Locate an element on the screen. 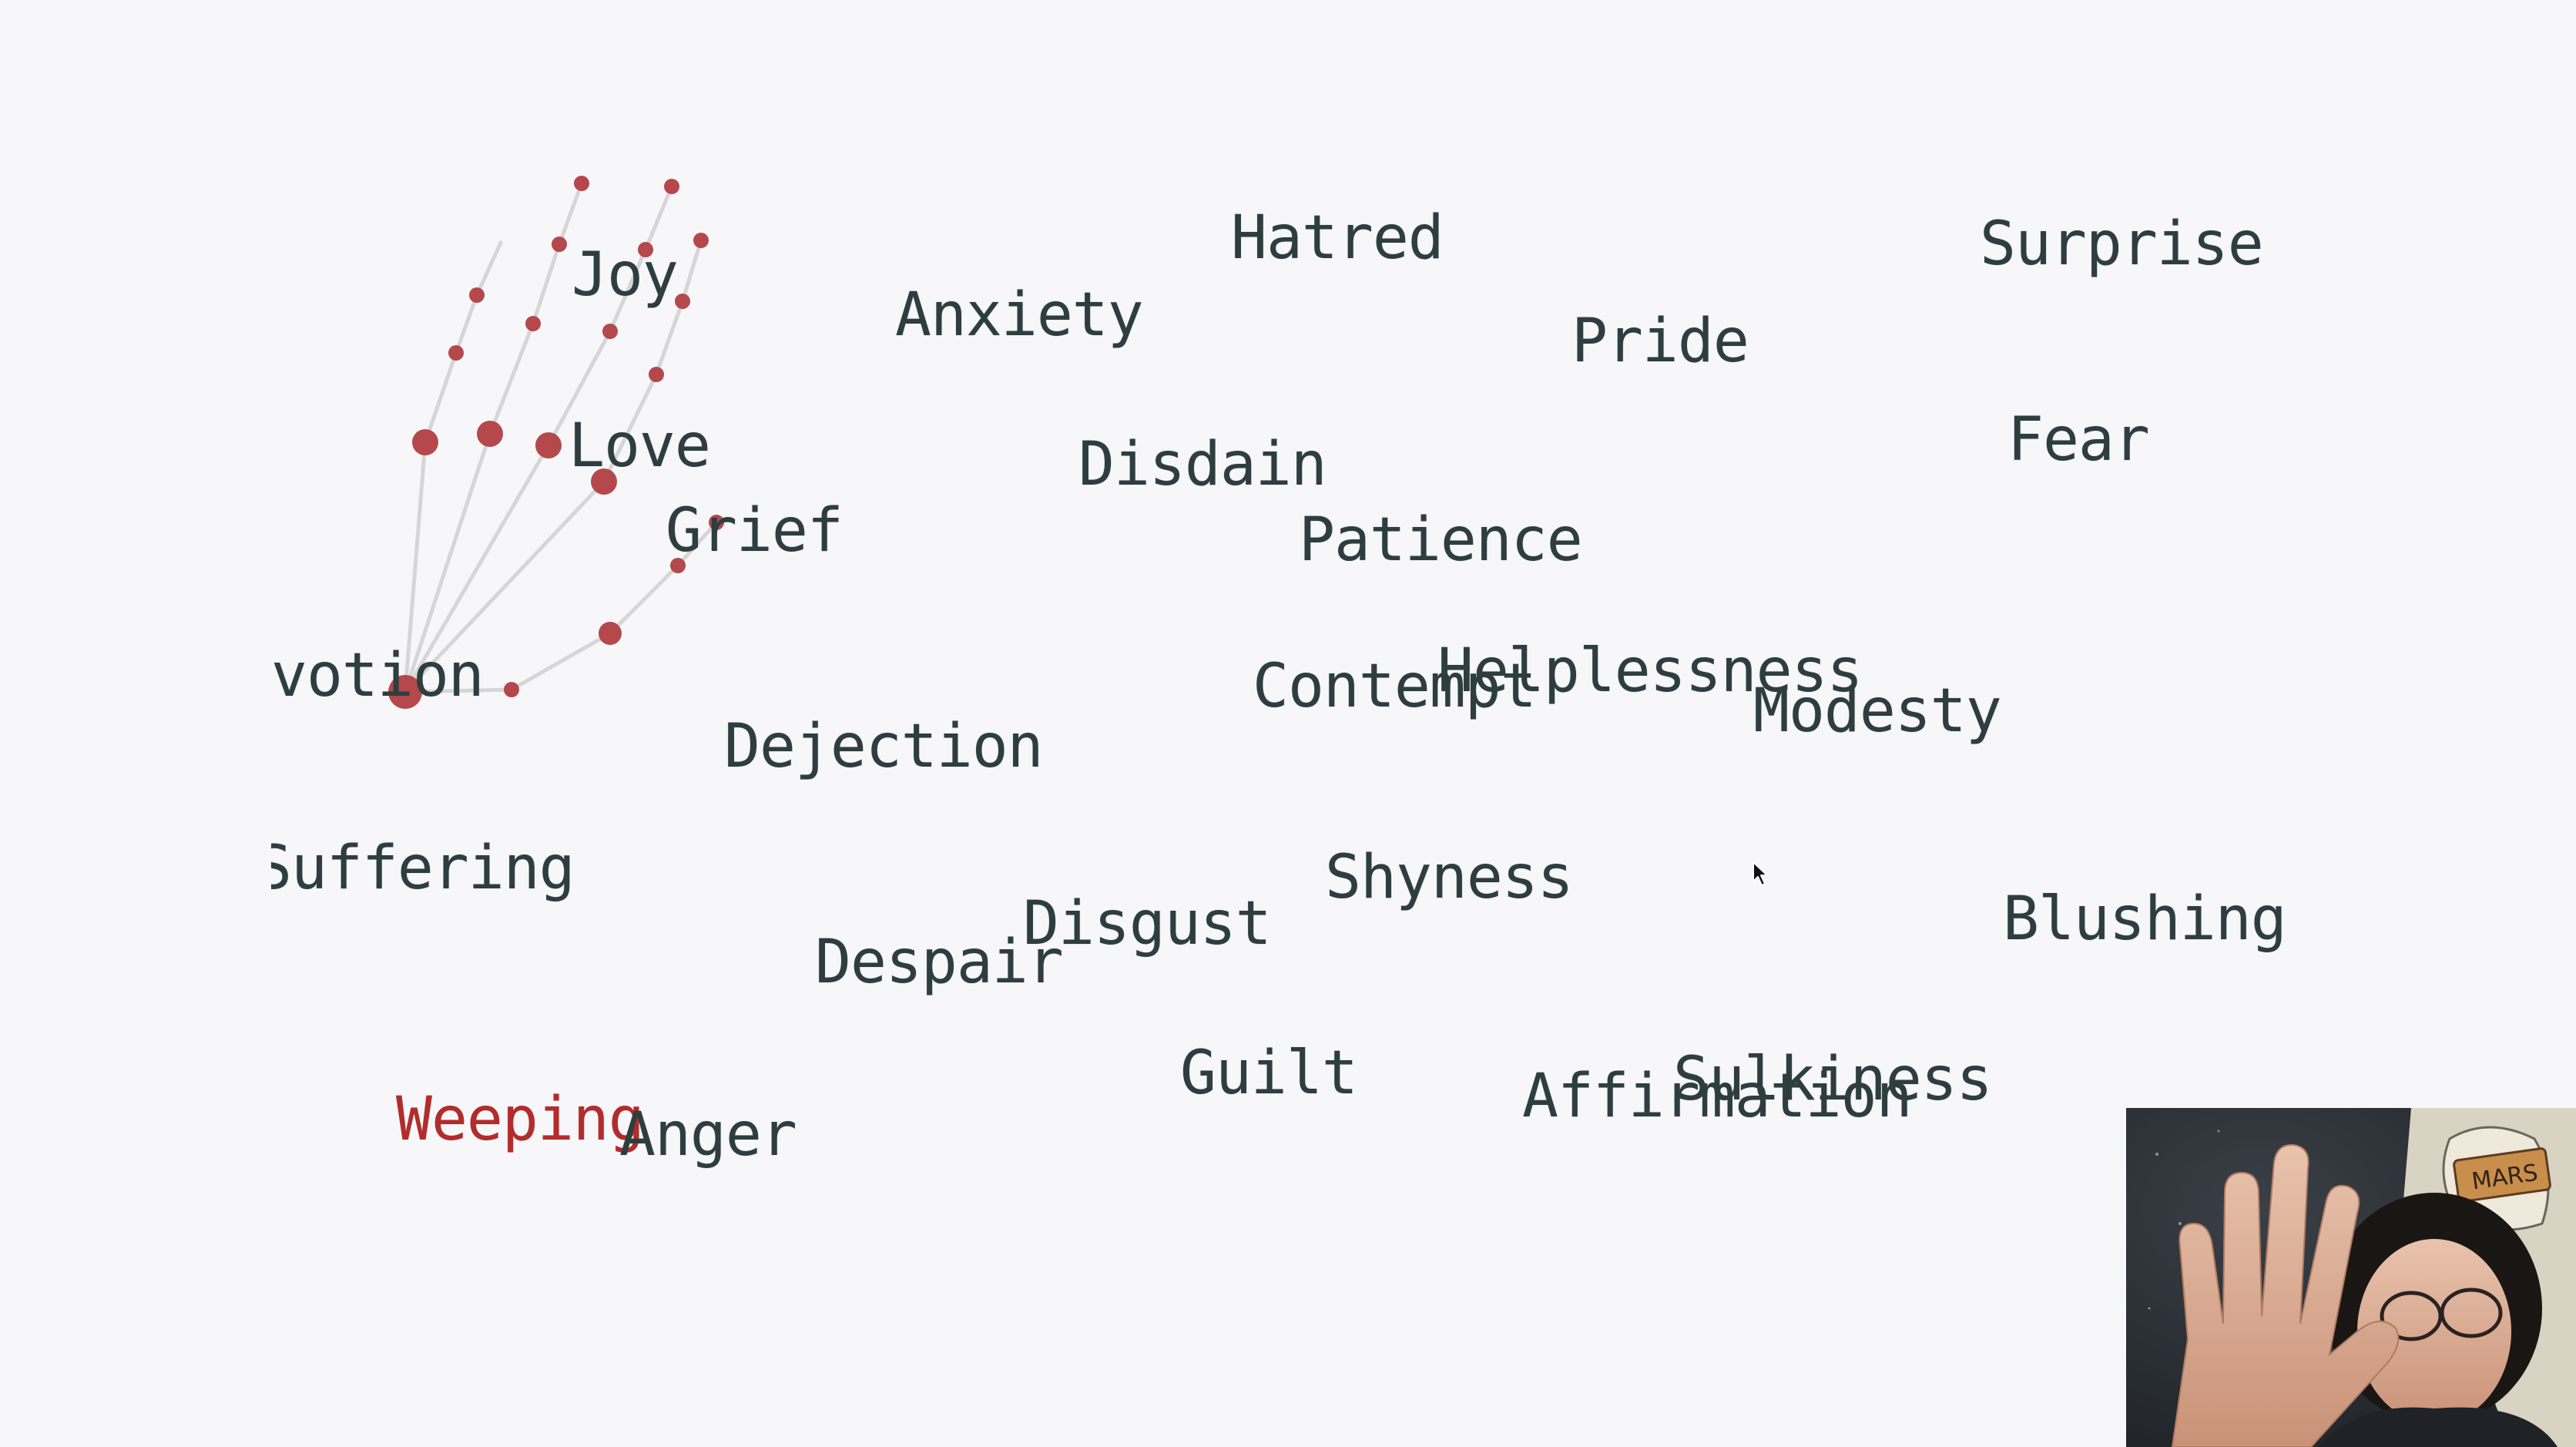 The image size is (2576, 1447). word-guilt: Guilt is located at coordinates (1269, 1073).